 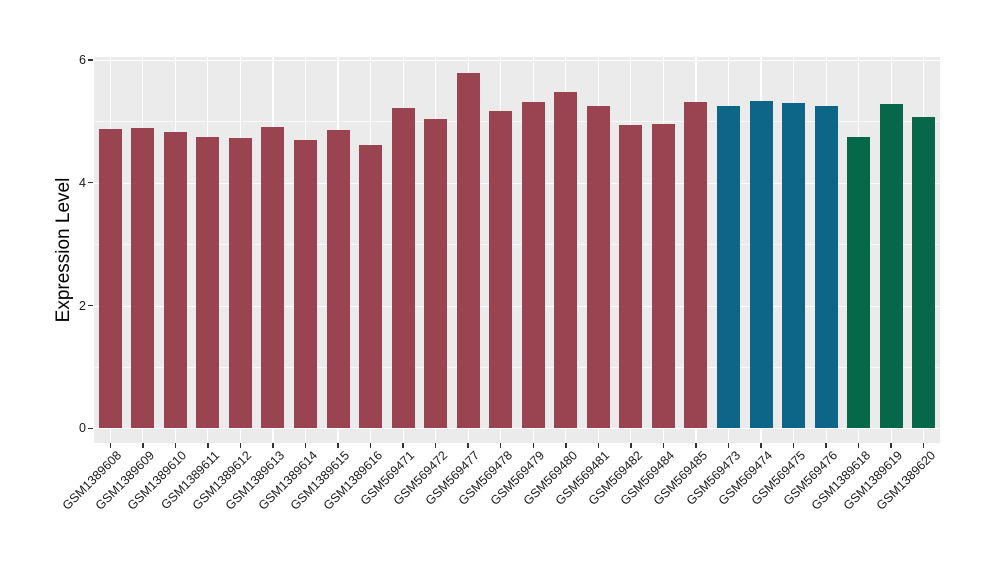 I want to click on bar-GSM569474, so click(x=761, y=265).